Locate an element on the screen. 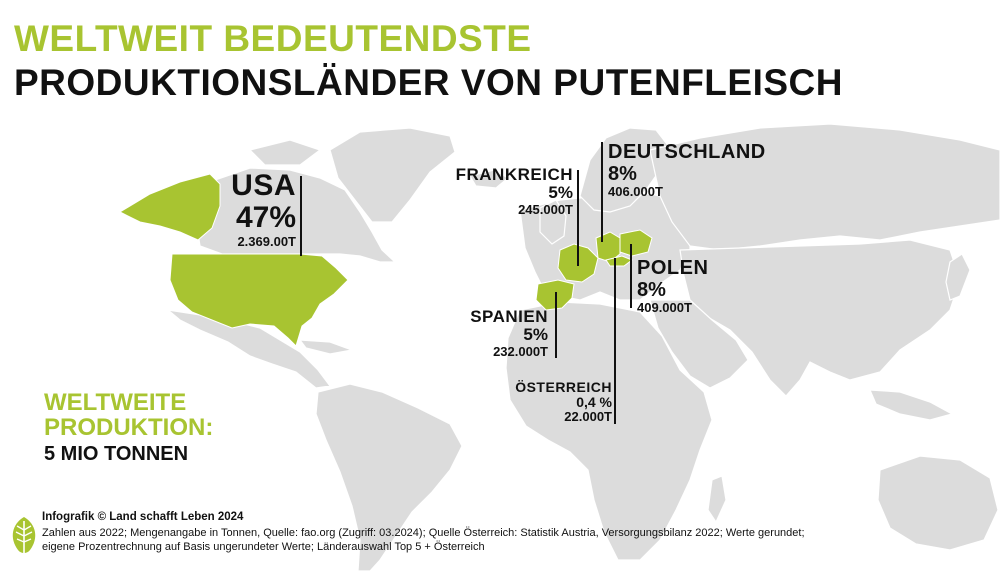  uk-shape is located at coordinates (553, 222).